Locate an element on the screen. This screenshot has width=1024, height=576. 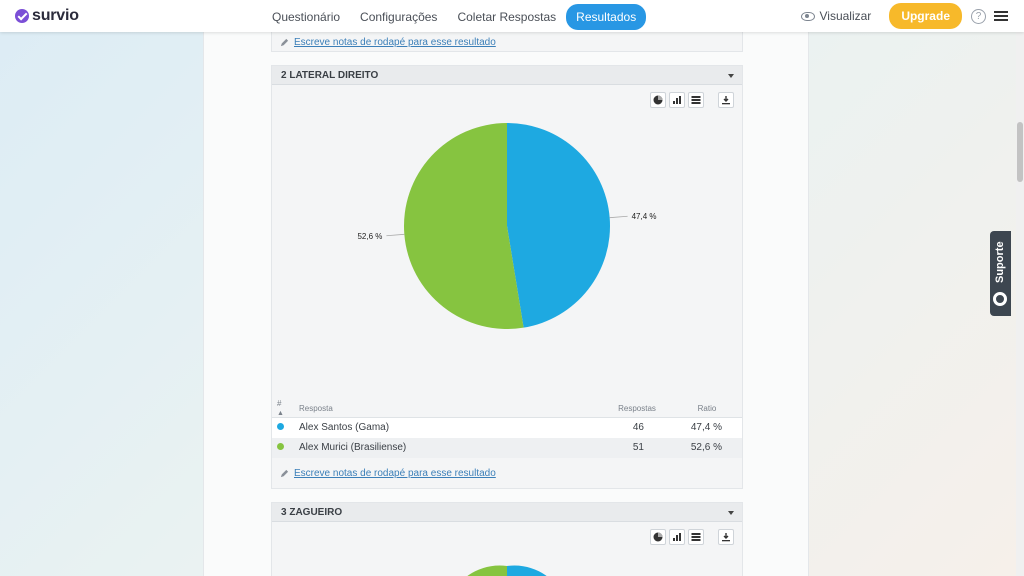
support-label: Suporte is located at coordinates (1000, 262).